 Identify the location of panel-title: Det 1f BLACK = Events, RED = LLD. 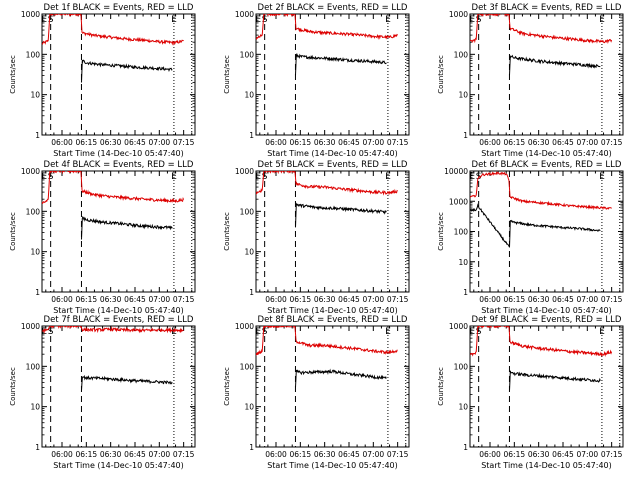
(119, 8).